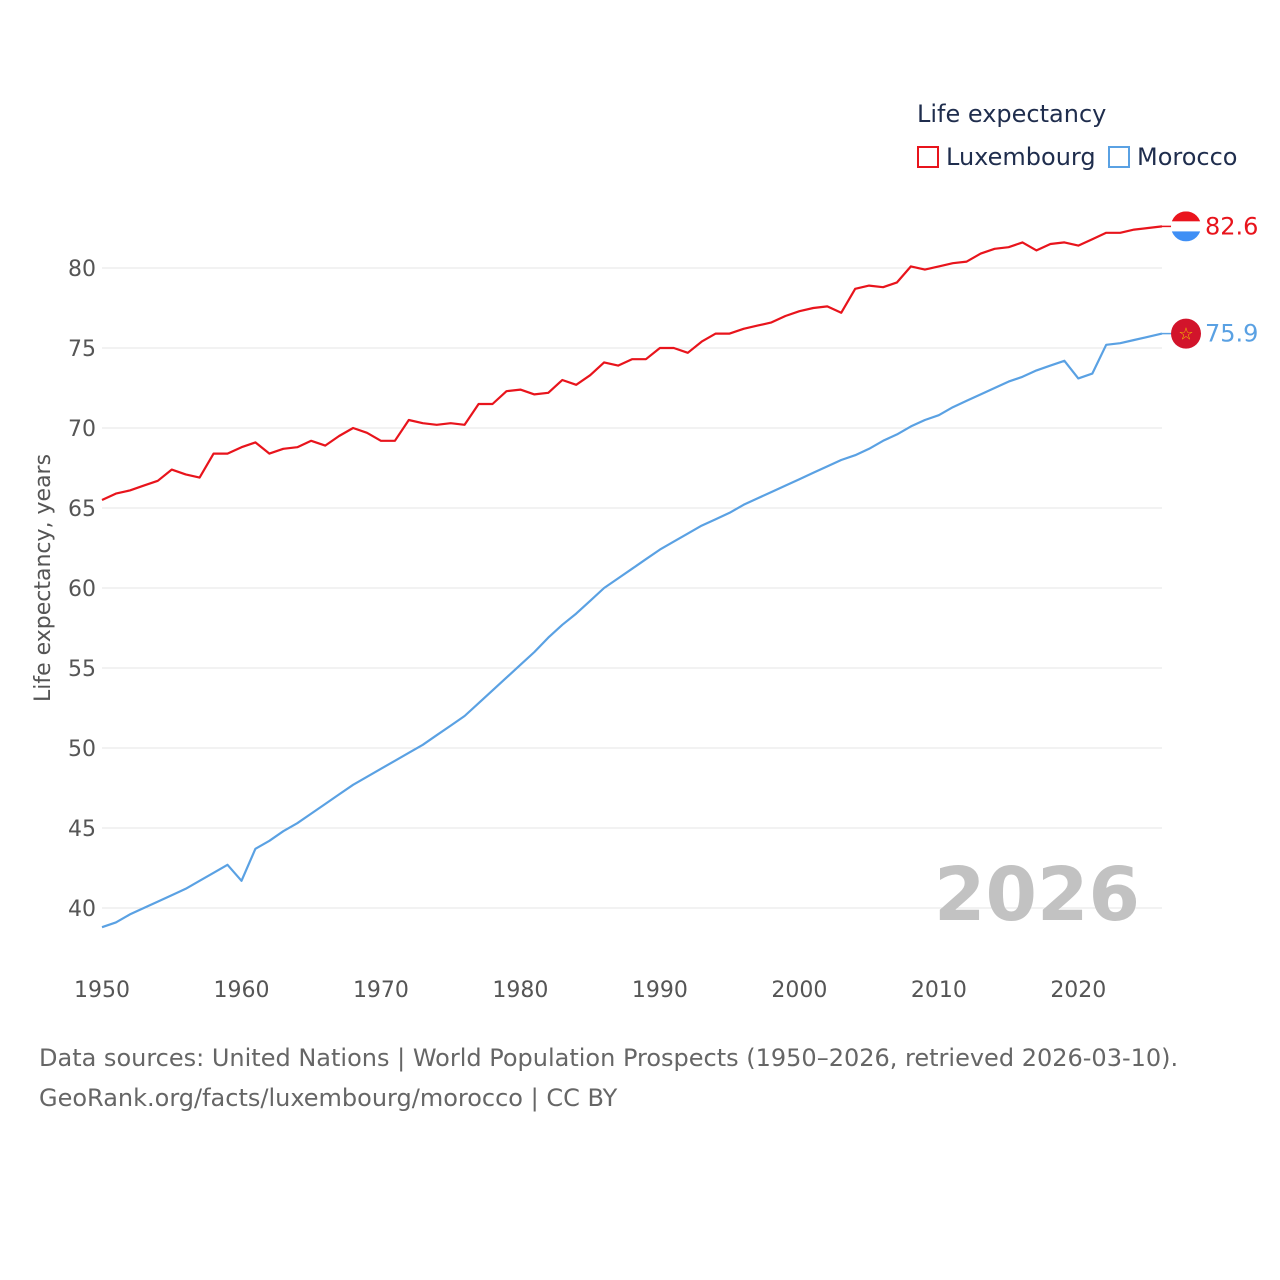 The height and width of the screenshot is (1280, 1280). Describe the element at coordinates (381, 990) in the screenshot. I see `x-tick-label-1970: 1970` at that location.